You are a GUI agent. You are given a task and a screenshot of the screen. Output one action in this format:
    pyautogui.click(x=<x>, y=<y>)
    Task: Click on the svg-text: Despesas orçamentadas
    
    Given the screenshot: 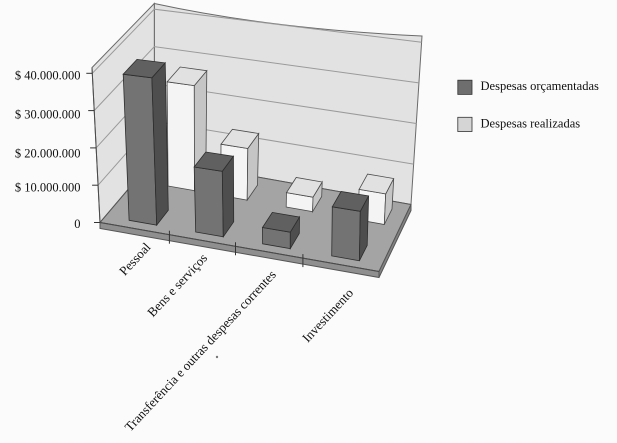 What is the action you would take?
    pyautogui.click(x=540, y=86)
    